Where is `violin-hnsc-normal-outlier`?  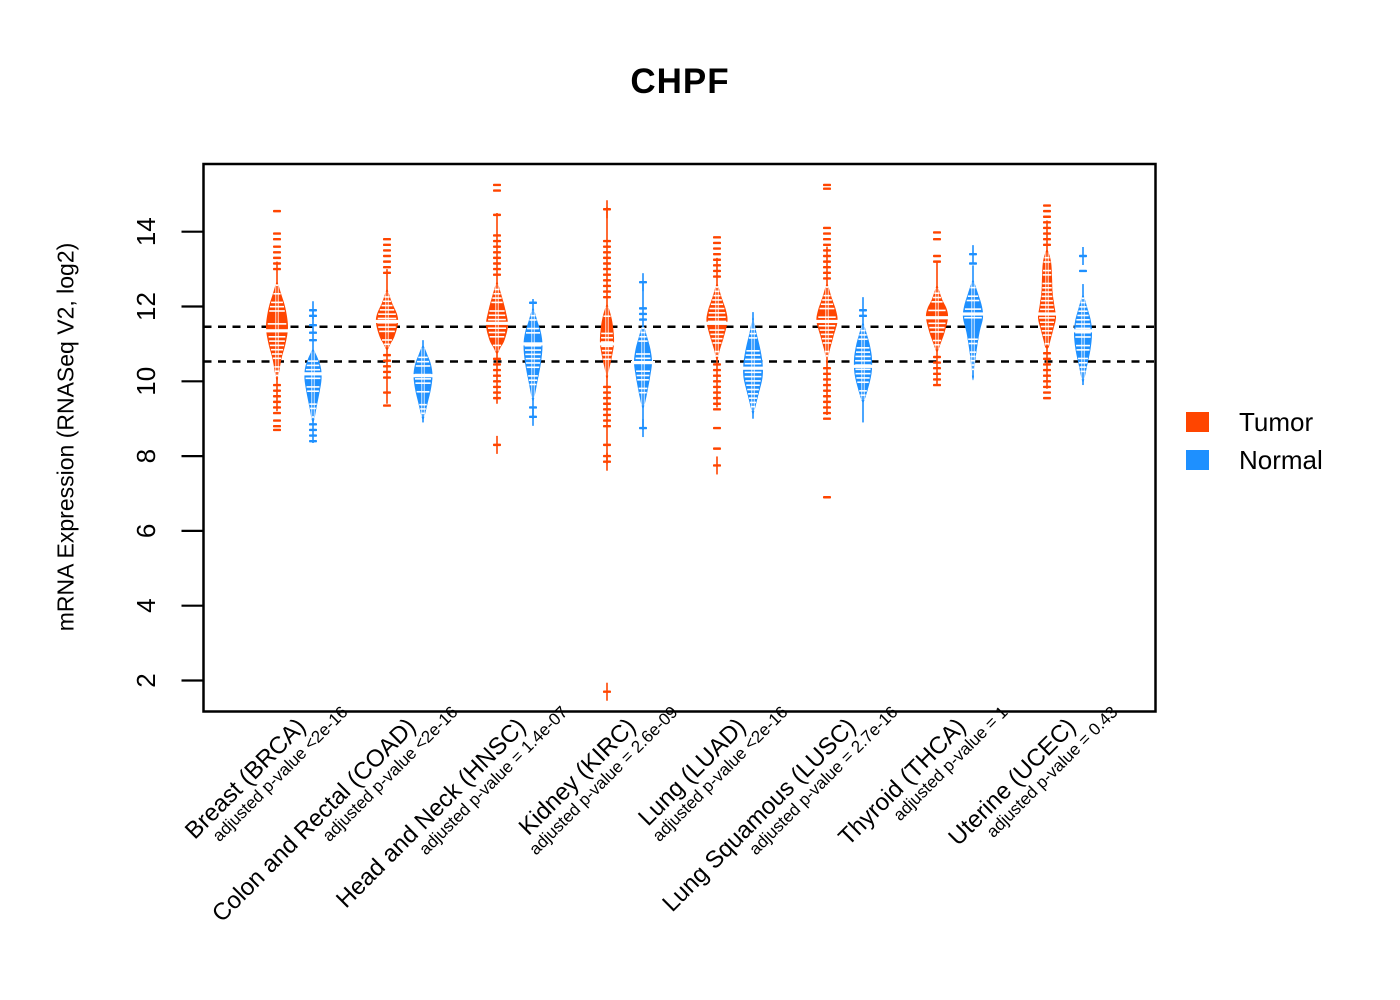
violin-hnsc-normal-outlier is located at coordinates (533, 302).